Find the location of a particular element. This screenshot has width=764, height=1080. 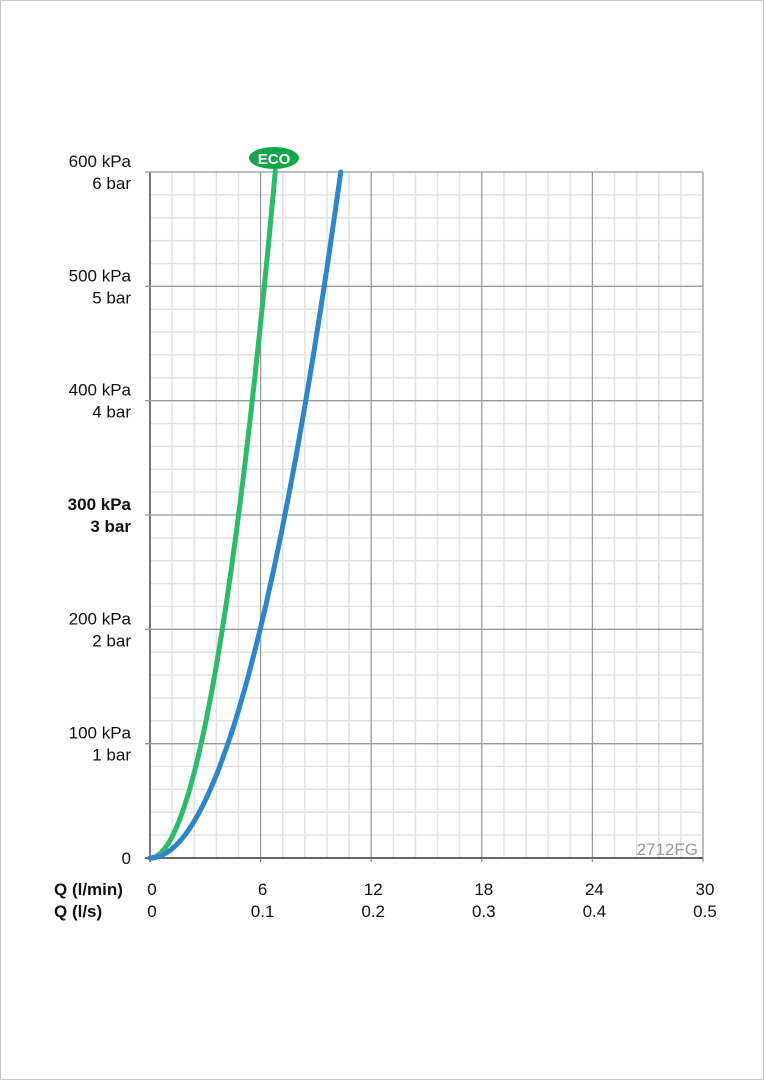

eco-badge: ECO is located at coordinates (274, 158).